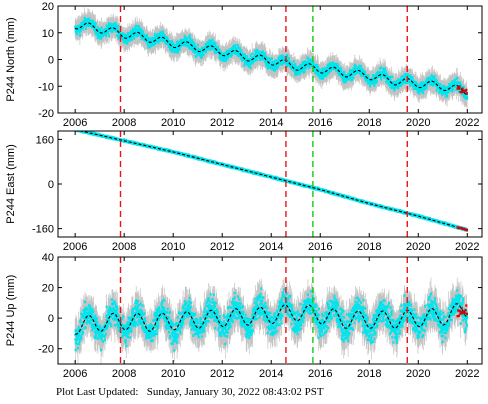  What do you see at coordinates (11, 311) in the screenshot?
I see `y-axis-label: P244 Up (mm)` at bounding box center [11, 311].